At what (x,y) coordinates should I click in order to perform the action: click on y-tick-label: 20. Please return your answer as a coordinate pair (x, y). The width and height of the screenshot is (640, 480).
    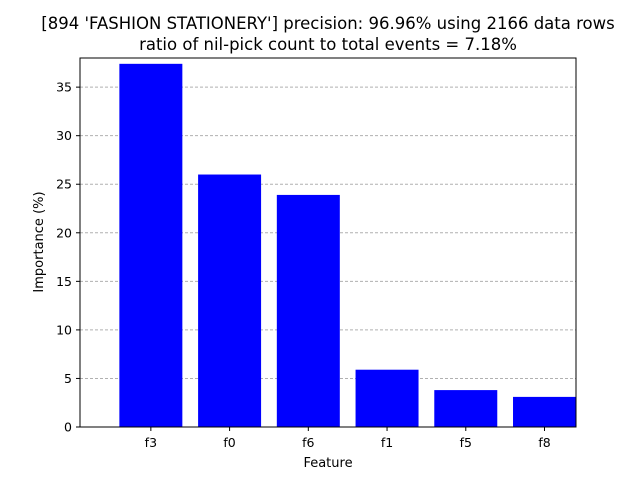
    Looking at the image, I should click on (64, 232).